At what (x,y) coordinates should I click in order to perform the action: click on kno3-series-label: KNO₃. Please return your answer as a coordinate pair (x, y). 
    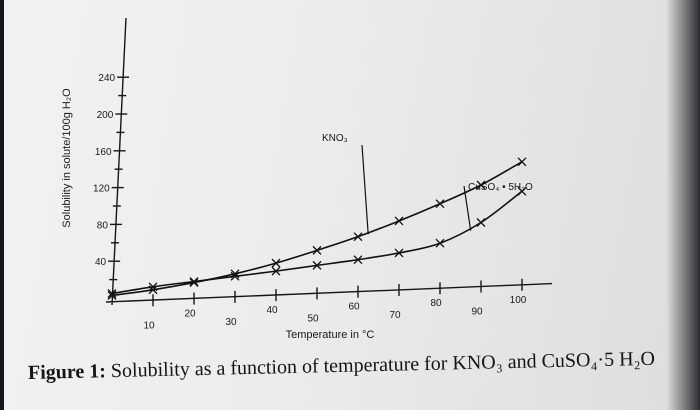
    Looking at the image, I should click on (335, 138).